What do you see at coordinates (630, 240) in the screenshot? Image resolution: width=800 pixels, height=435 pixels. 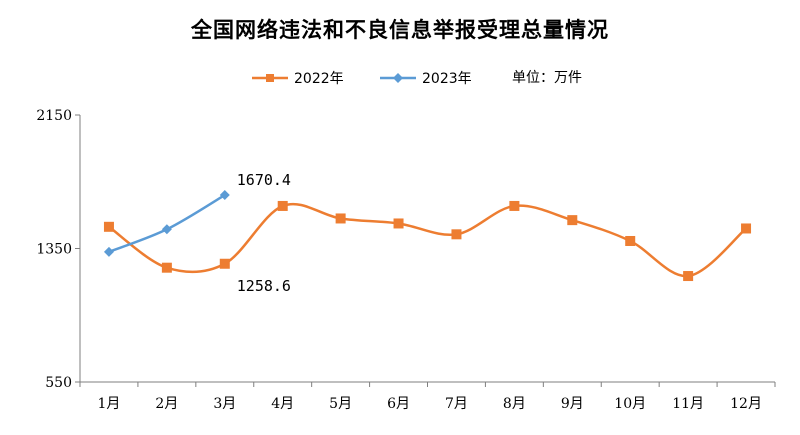 I see `data-point-2022年-10月` at bounding box center [630, 240].